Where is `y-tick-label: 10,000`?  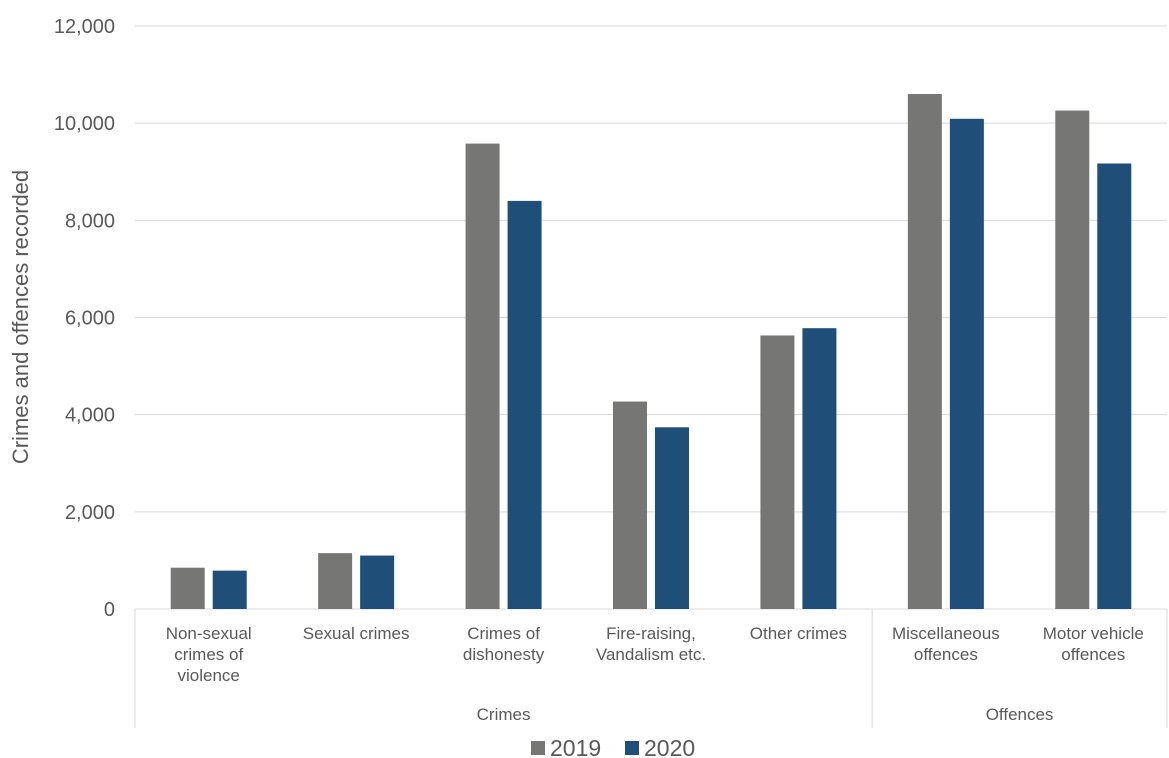
y-tick-label: 10,000 is located at coordinates (84, 124).